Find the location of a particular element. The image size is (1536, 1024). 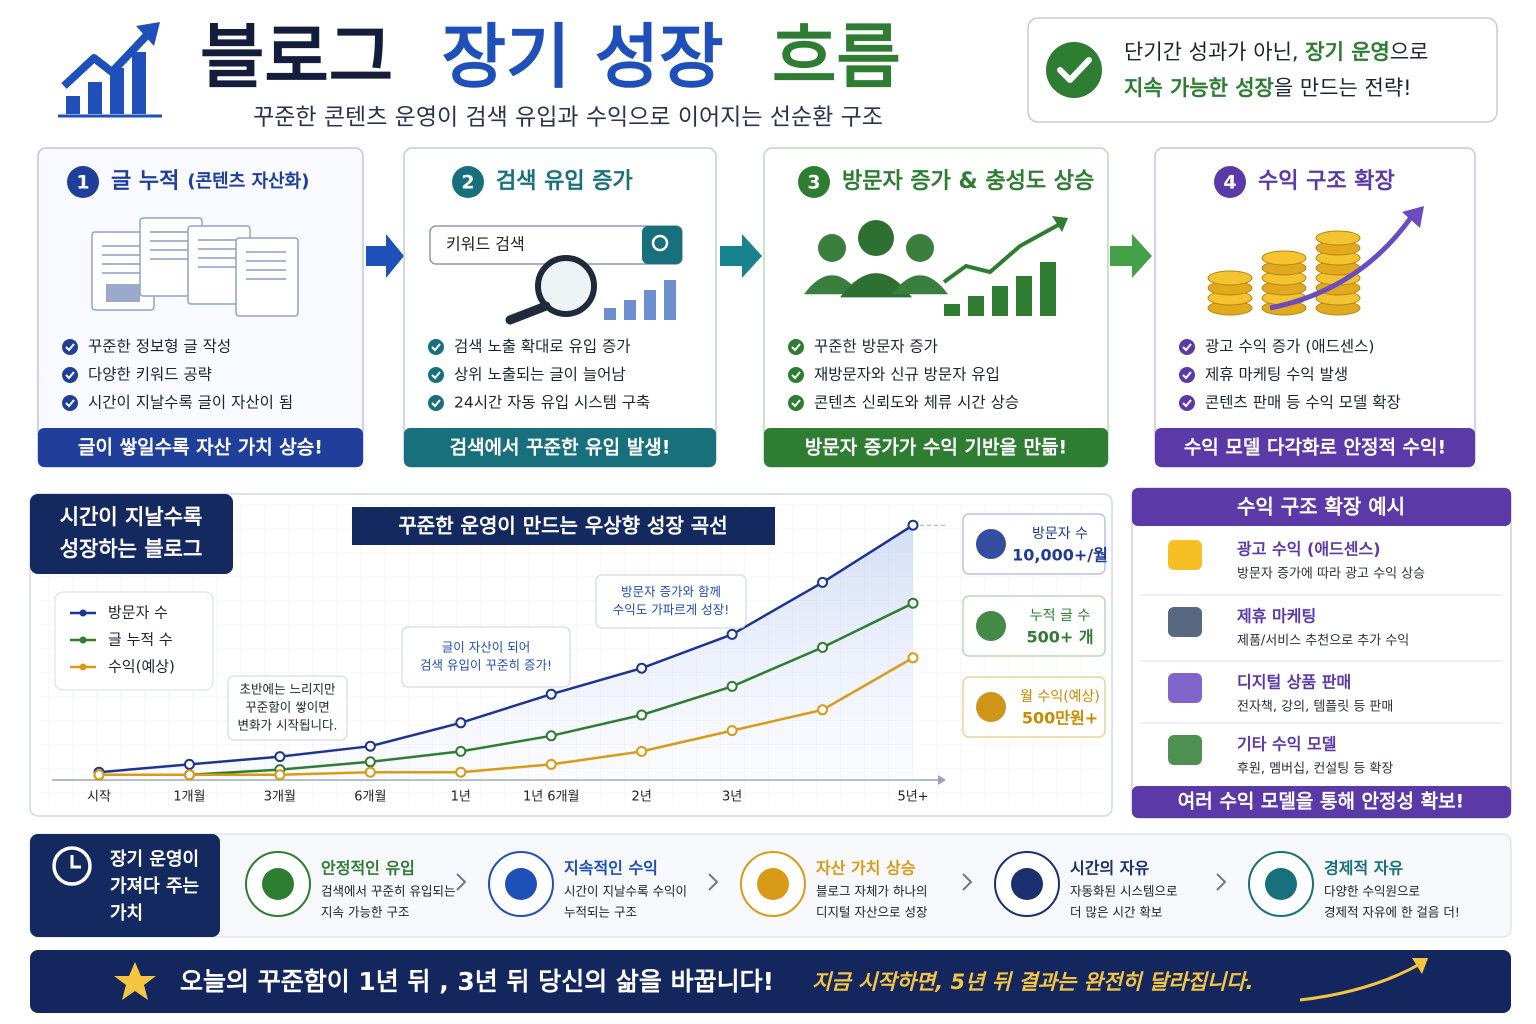

stat-label: 방문자 수 is located at coordinates (1060, 534).